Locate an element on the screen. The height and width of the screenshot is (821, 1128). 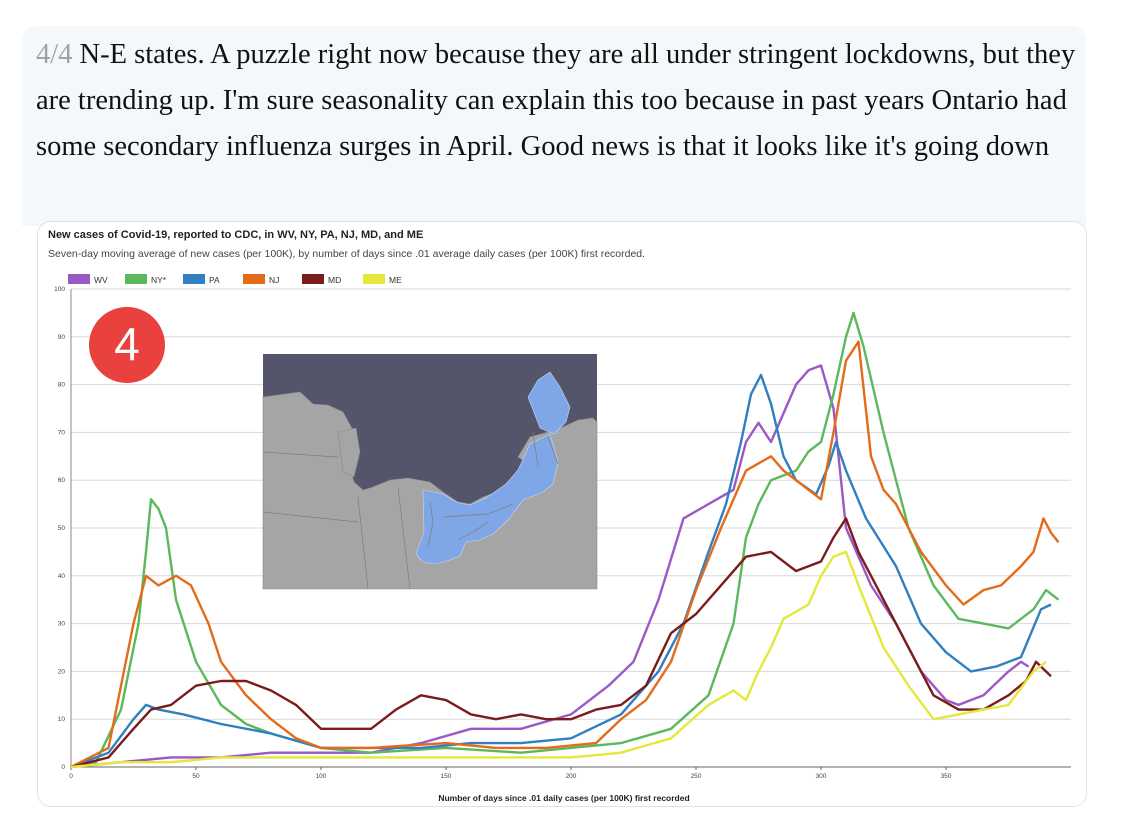
chart-legend: WV NY* PA NJ MD ME is located at coordinates (235, 279).